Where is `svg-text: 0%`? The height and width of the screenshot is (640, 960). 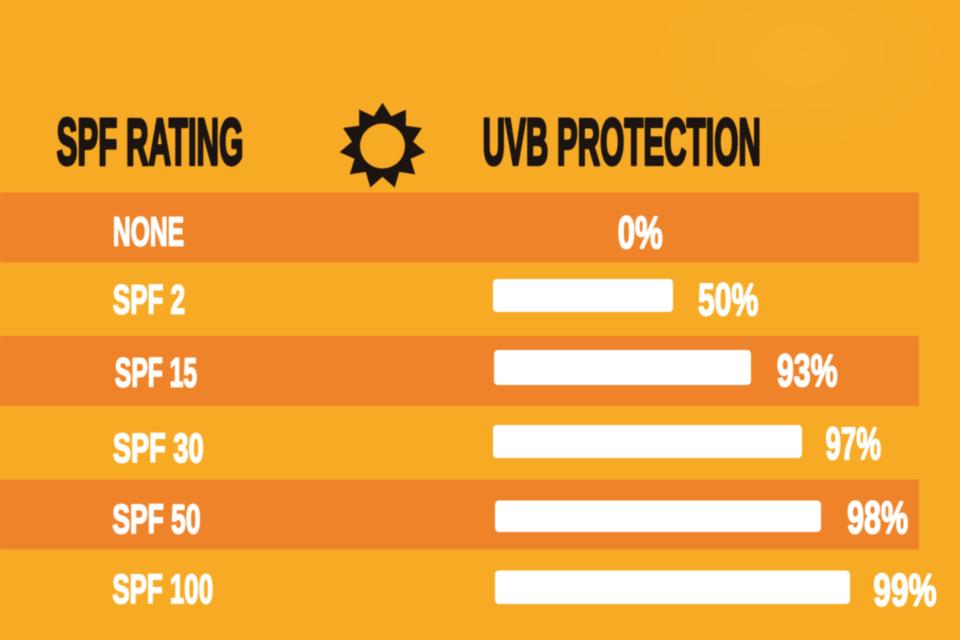 svg-text: 0% is located at coordinates (640, 232).